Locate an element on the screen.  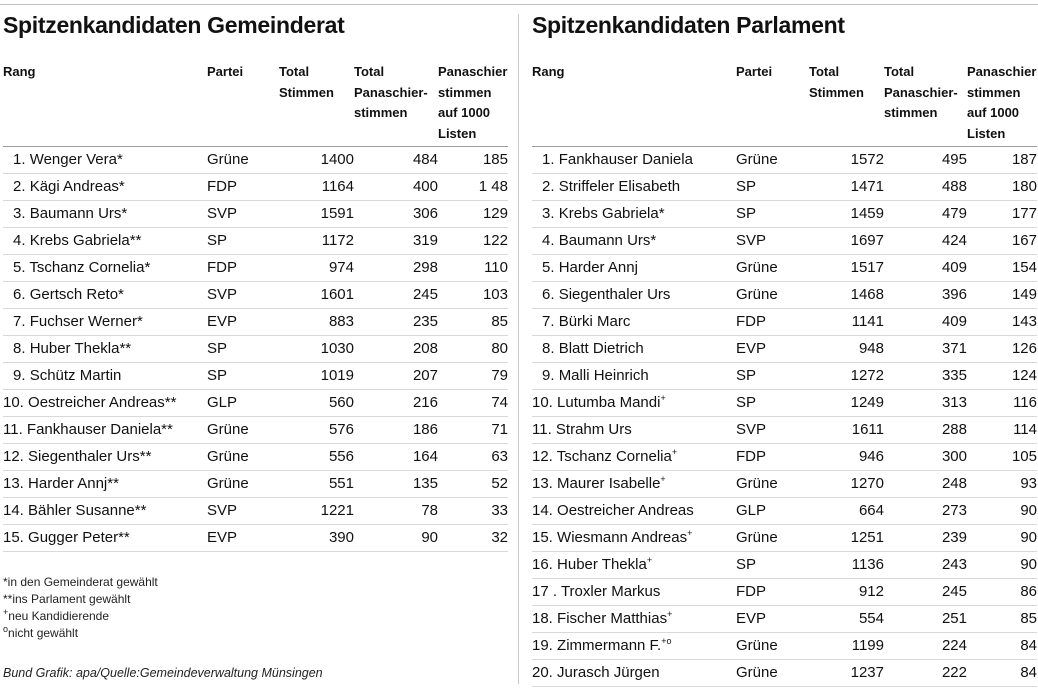
per1000-cell: 84 is located at coordinates (1002, 673).